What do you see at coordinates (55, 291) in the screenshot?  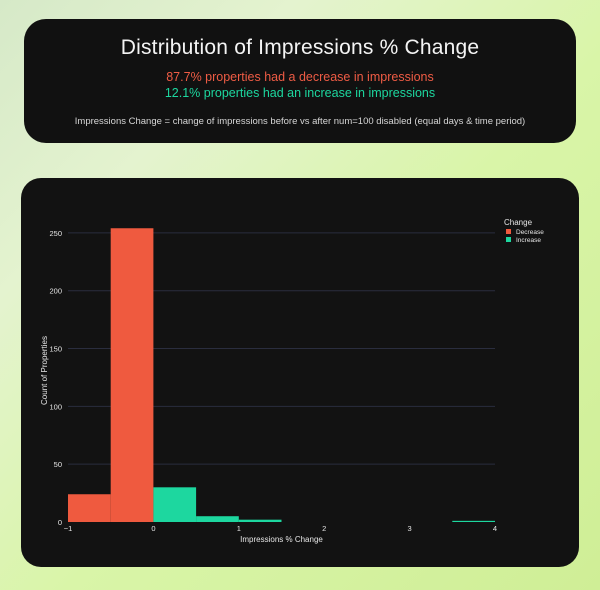 I see `y-tick-label: 200` at bounding box center [55, 291].